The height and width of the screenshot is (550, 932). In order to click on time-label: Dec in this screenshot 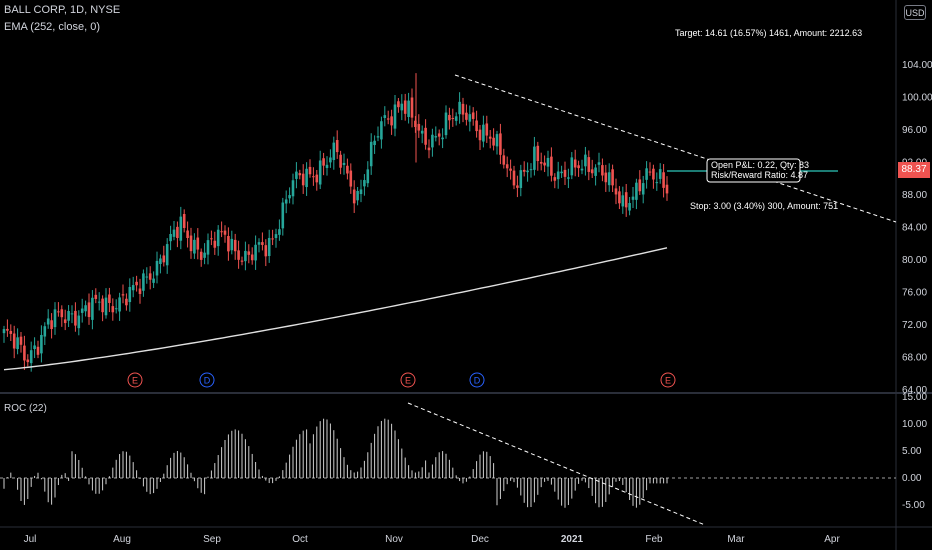, I will do `click(480, 539)`.